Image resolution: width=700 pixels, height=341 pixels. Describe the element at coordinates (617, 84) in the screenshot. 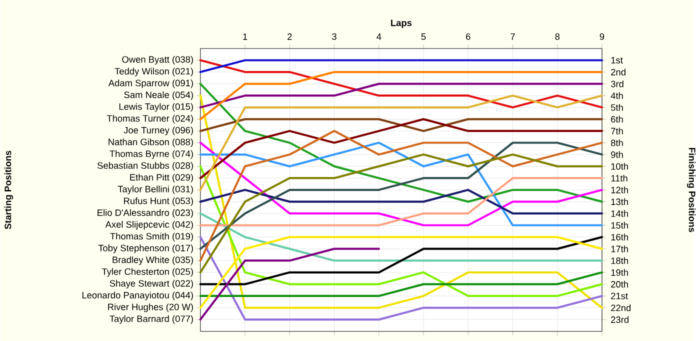

I see `y-tick-label: 3rd` at that location.